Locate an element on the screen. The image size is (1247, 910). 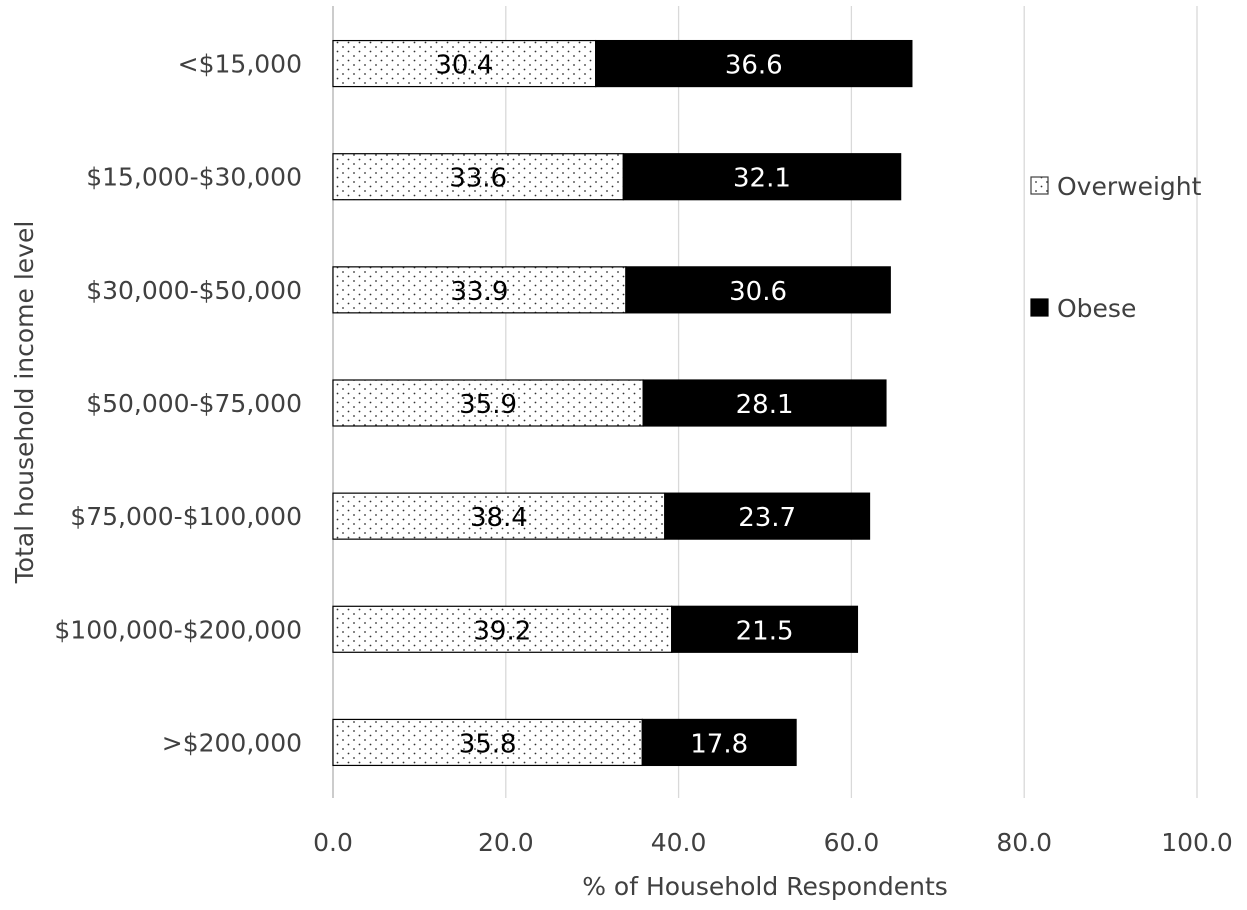
data-label-overweight: 35.8 is located at coordinates (488, 744).